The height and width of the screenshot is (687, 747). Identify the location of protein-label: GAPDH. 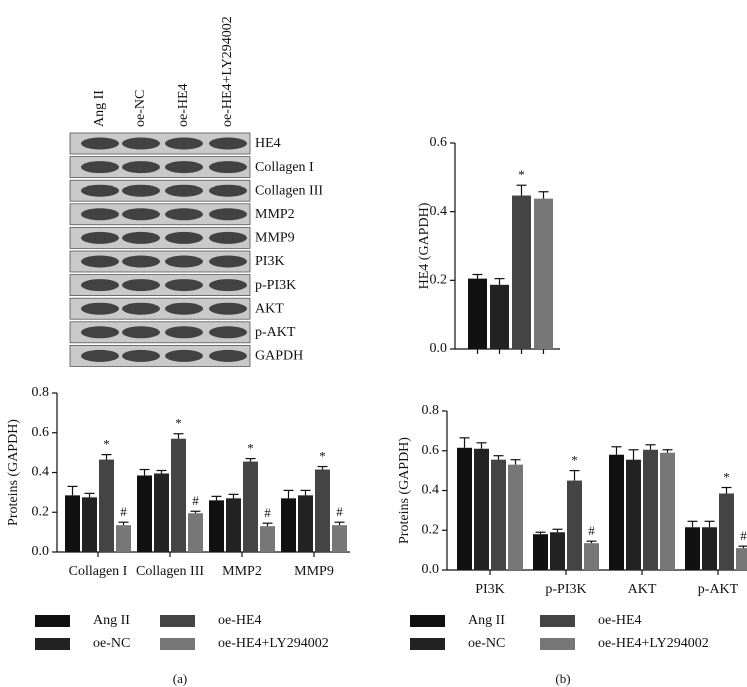
(279, 356).